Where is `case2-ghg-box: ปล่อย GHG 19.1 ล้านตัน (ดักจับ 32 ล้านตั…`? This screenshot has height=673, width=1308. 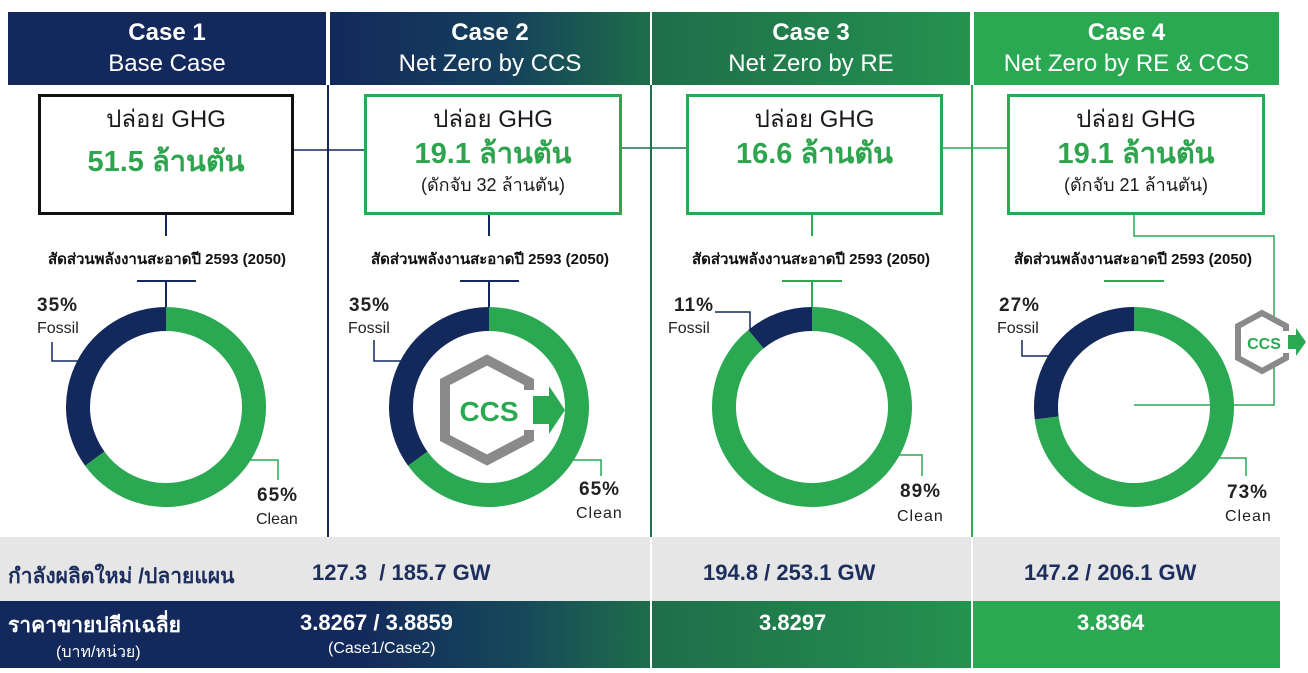 case2-ghg-box: ปล่อย GHG 19.1 ล้านตัน (ดักจับ 32 ล้านตั… is located at coordinates (493, 154).